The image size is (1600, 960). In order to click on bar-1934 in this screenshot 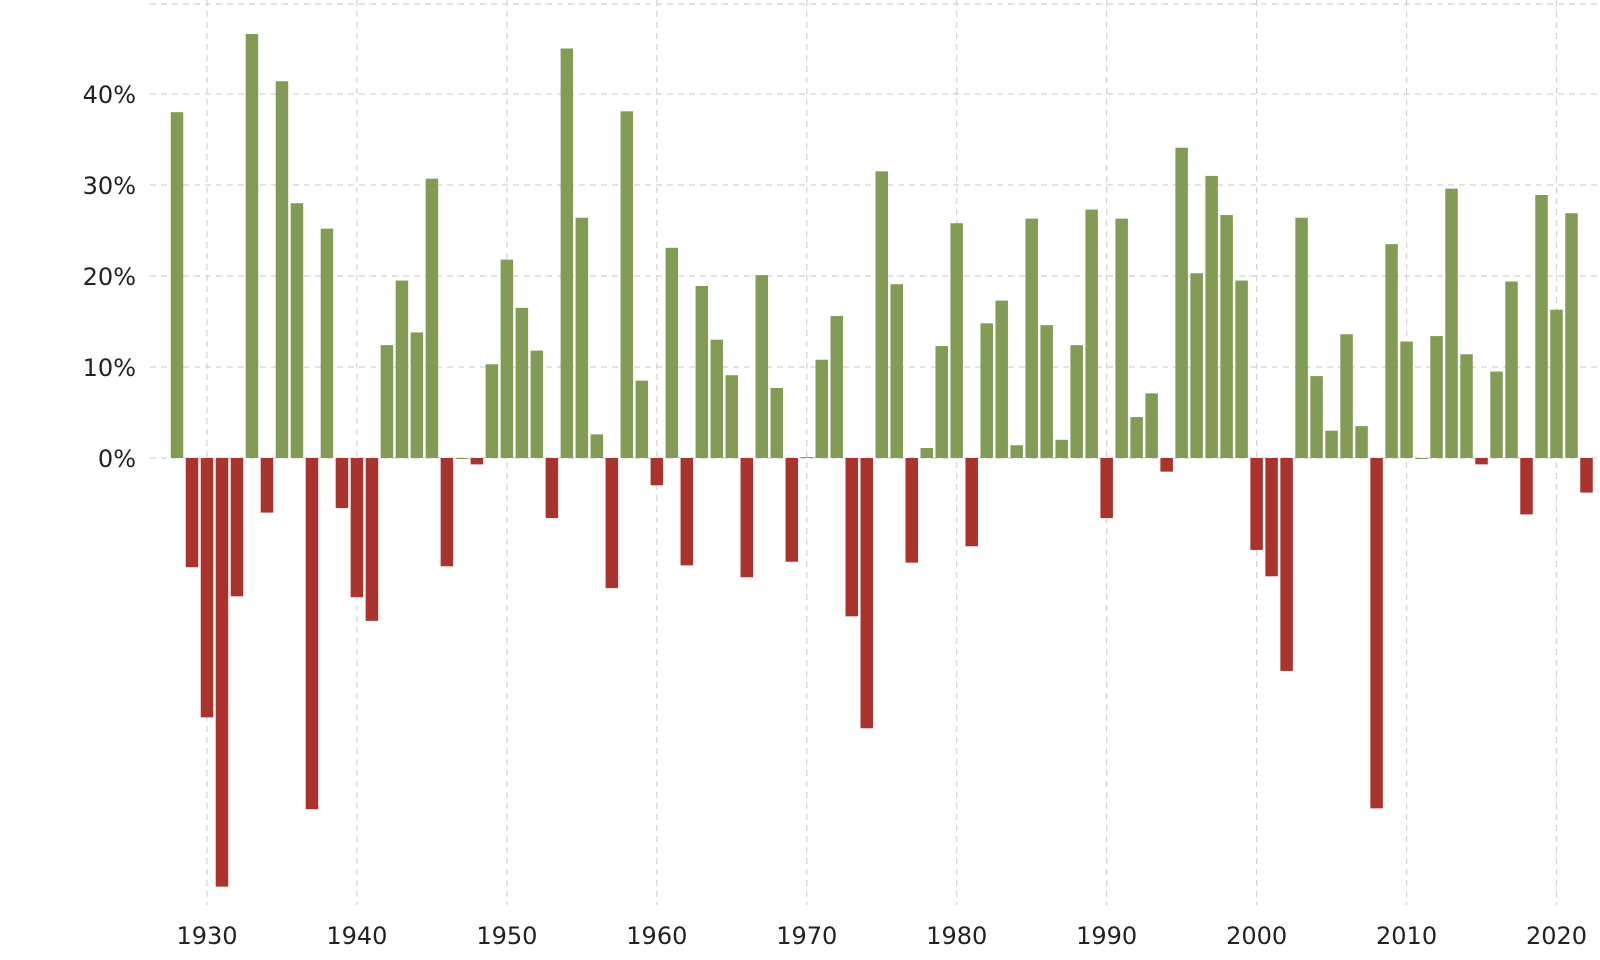, I will do `click(267, 485)`.